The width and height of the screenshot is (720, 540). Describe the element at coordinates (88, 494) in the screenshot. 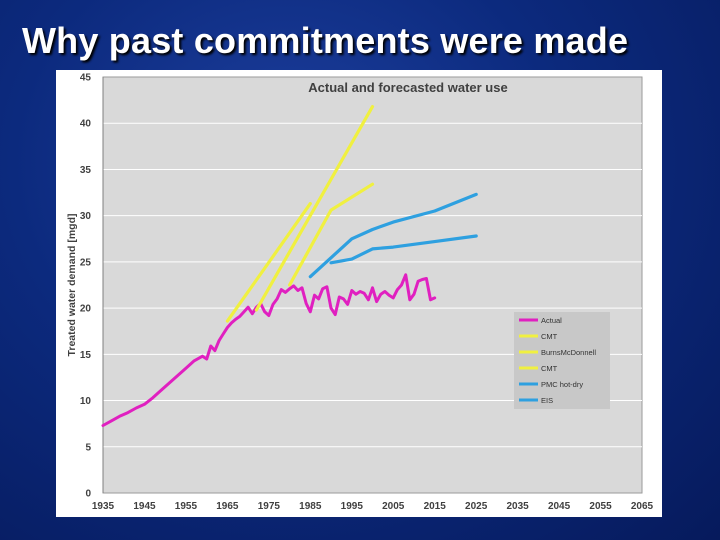

I see `y-tick-label: 0` at that location.